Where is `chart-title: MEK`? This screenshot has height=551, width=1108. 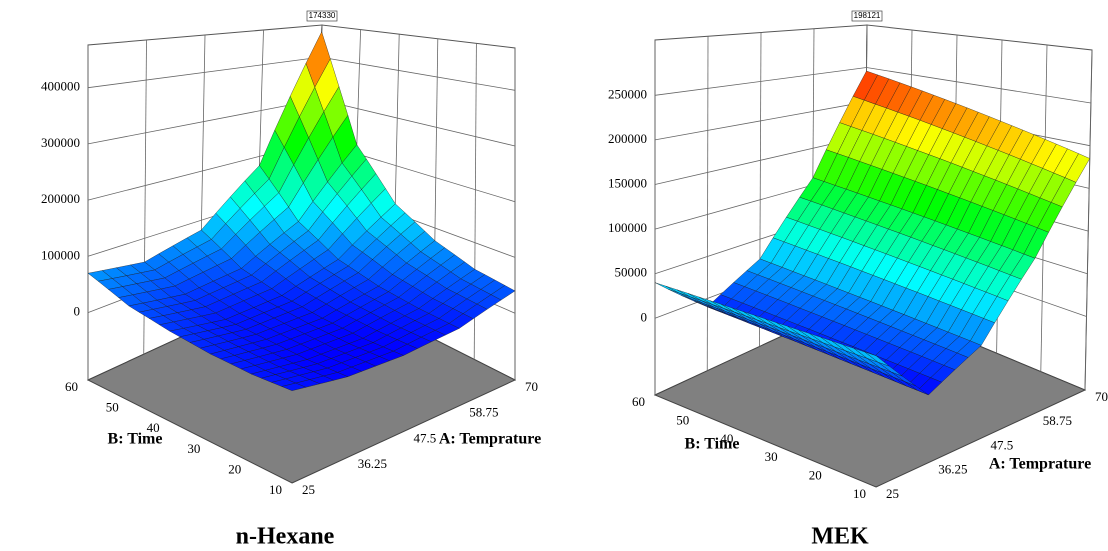 chart-title: MEK is located at coordinates (840, 537).